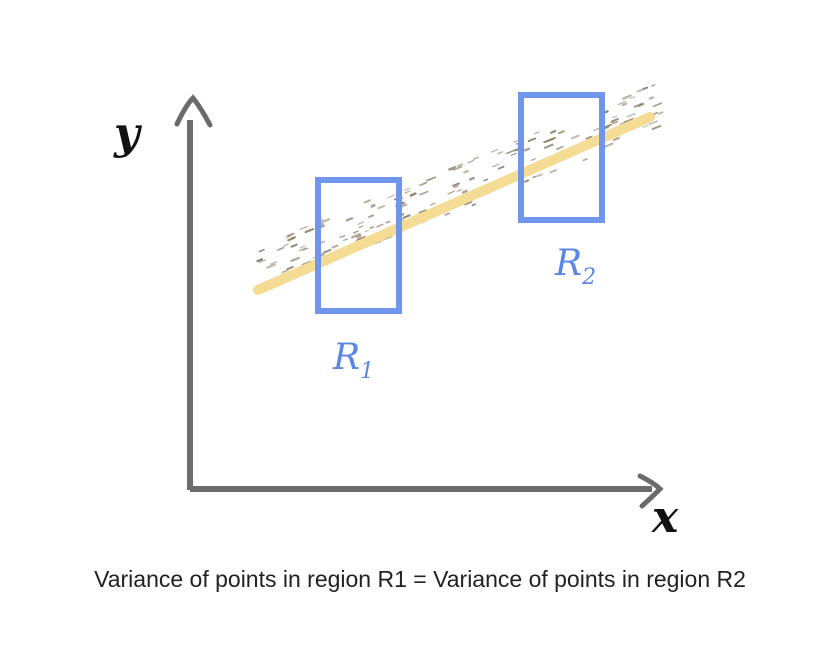  I want to click on x-axis-label: x, so click(665, 517).